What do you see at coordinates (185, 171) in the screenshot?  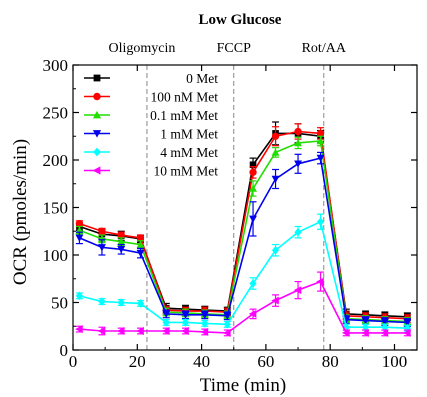 I see `legend-label: 10 mM Met` at bounding box center [185, 171].